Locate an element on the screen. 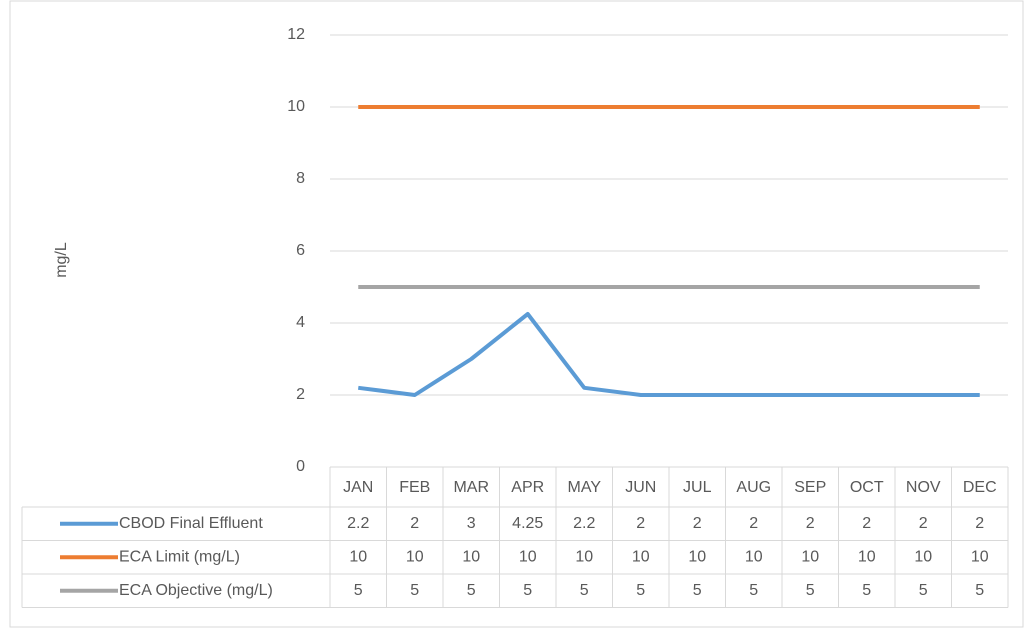 The image size is (1027, 630). x-tick-label: JUL is located at coordinates (697, 487).